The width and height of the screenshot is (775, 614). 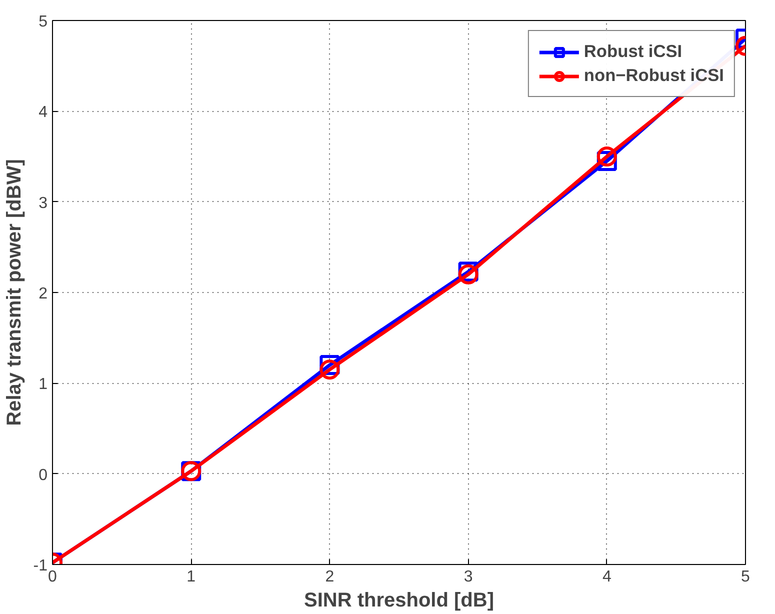 What do you see at coordinates (43, 294) in the screenshot?
I see `y-tick-label: 2` at bounding box center [43, 294].